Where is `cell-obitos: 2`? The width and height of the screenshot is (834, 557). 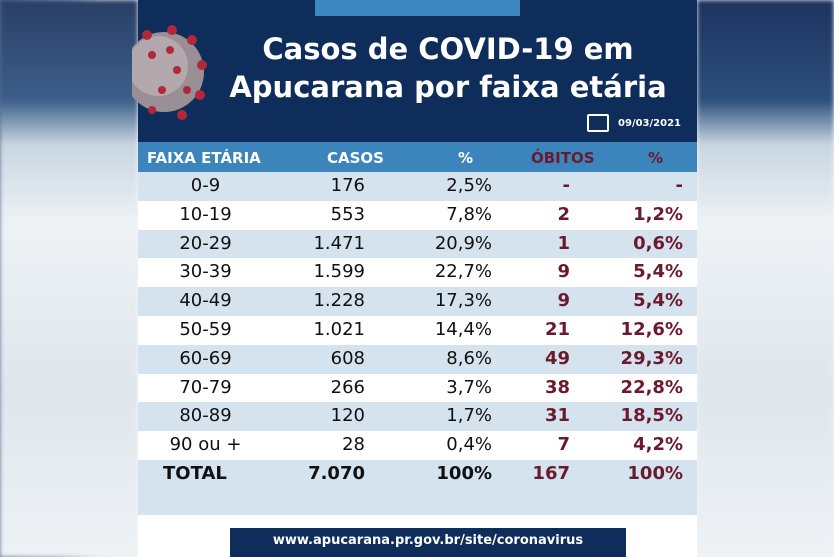
cell-obitos: 2 is located at coordinates (563, 214).